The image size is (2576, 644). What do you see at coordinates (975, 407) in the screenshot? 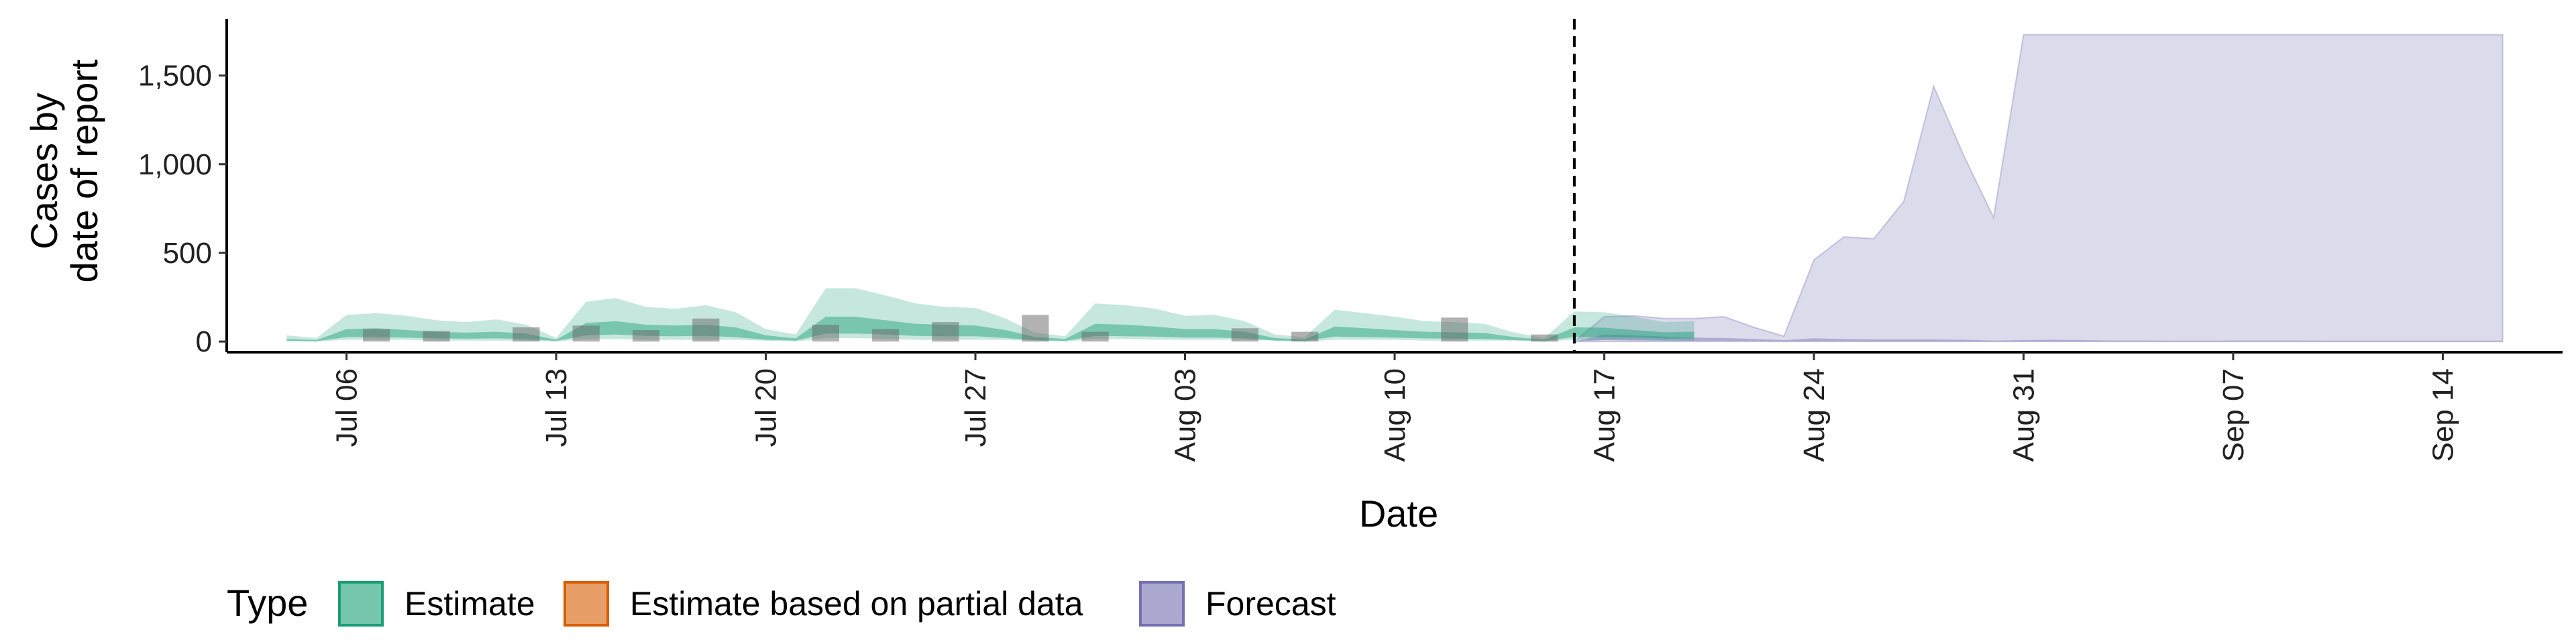
I see `x-tick-label: Jul 27` at bounding box center [975, 407].